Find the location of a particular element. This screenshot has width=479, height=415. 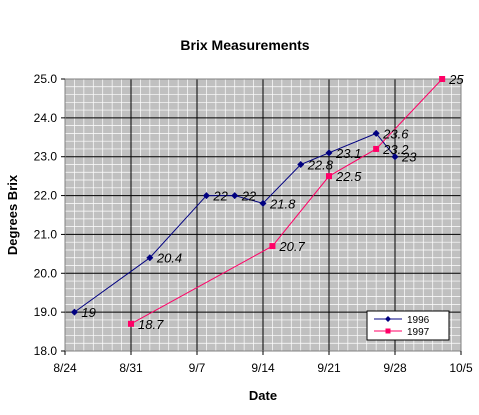

x-tick-label: 9/28 is located at coordinates (395, 368).